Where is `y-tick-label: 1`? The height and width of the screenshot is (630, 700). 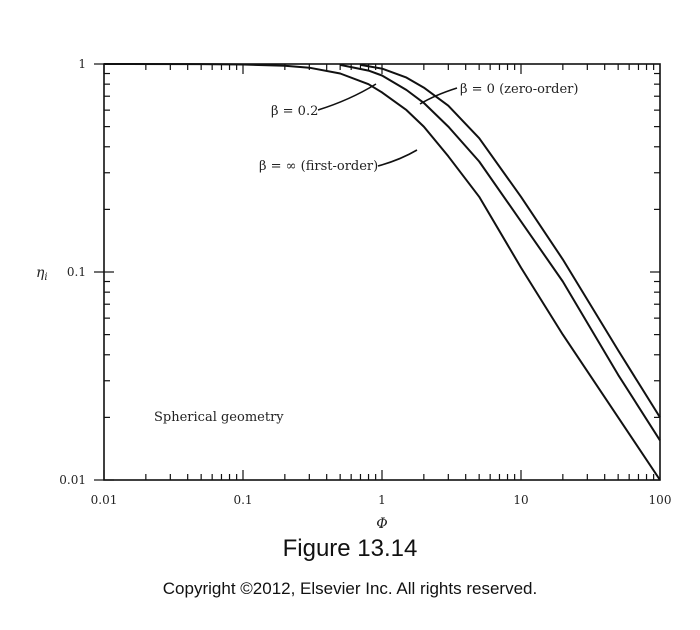 y-tick-label: 1 is located at coordinates (82, 64).